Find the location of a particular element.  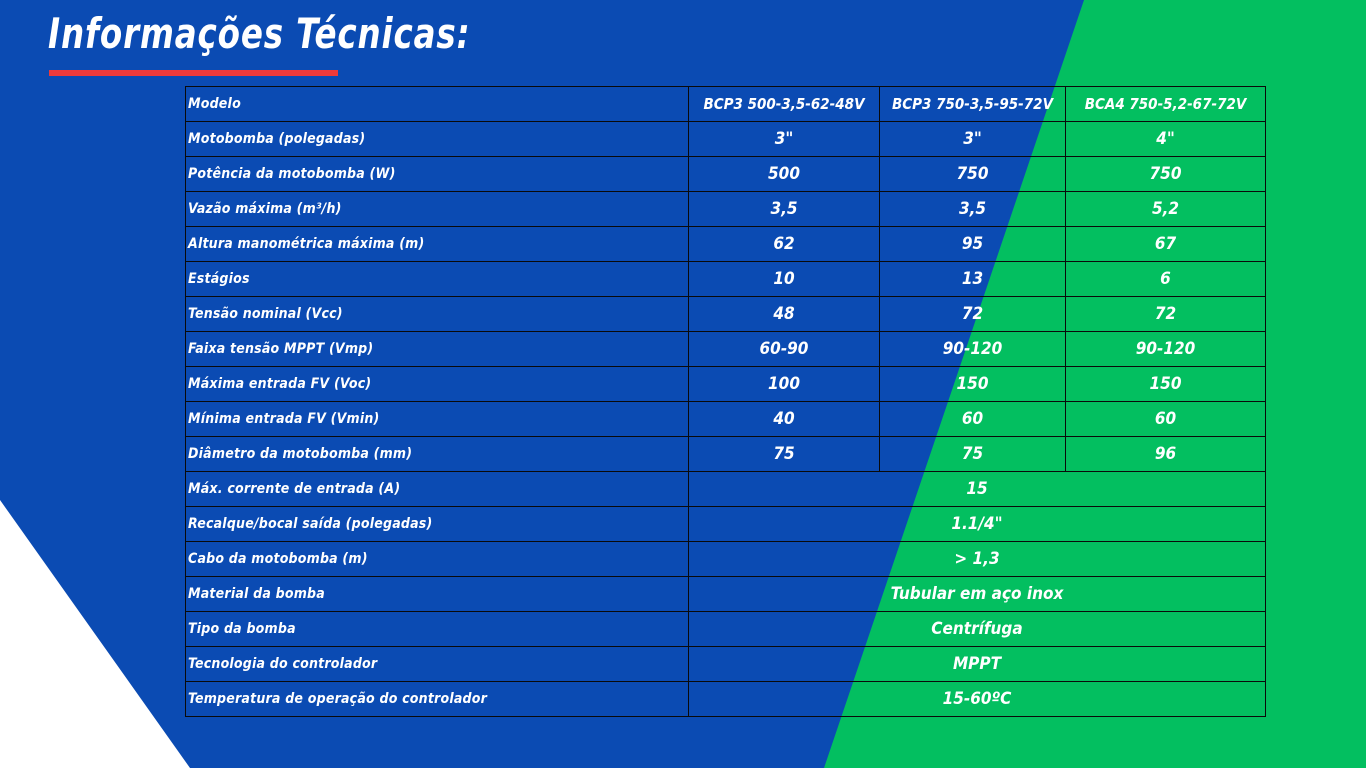

row-shared-value: 1.1/4" is located at coordinates (977, 524).